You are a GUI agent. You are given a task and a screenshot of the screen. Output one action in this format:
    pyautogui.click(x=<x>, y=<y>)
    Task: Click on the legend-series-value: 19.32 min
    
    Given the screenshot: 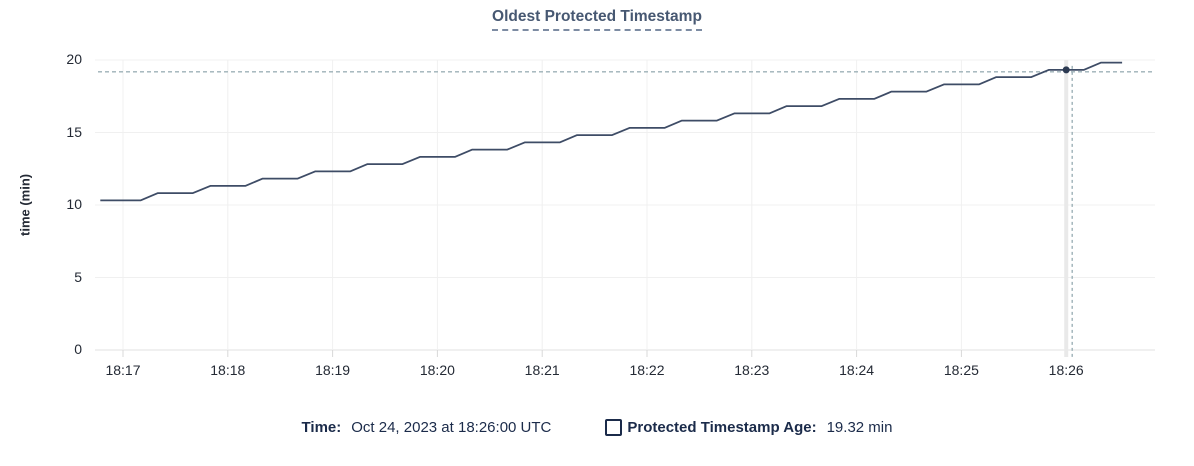 What is the action you would take?
    pyautogui.click(x=859, y=427)
    